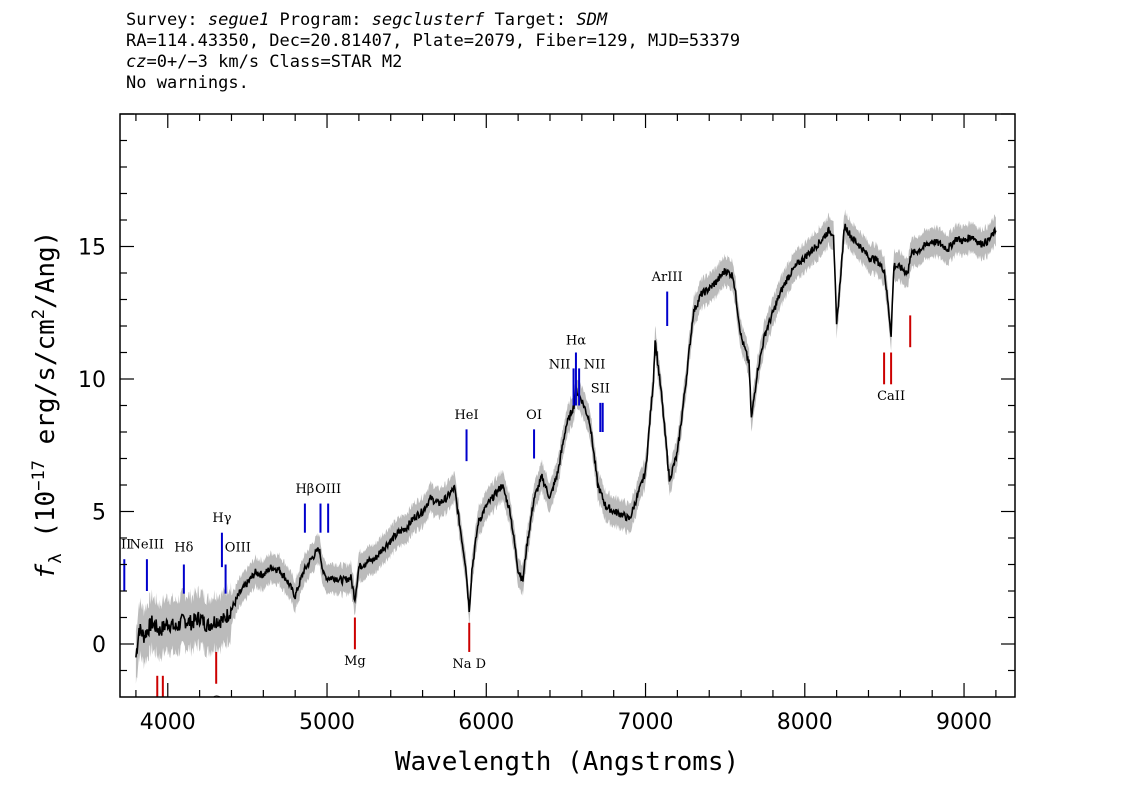  Describe the element at coordinates (183, 547) in the screenshot. I see `emission-line-label: Hδ` at that location.